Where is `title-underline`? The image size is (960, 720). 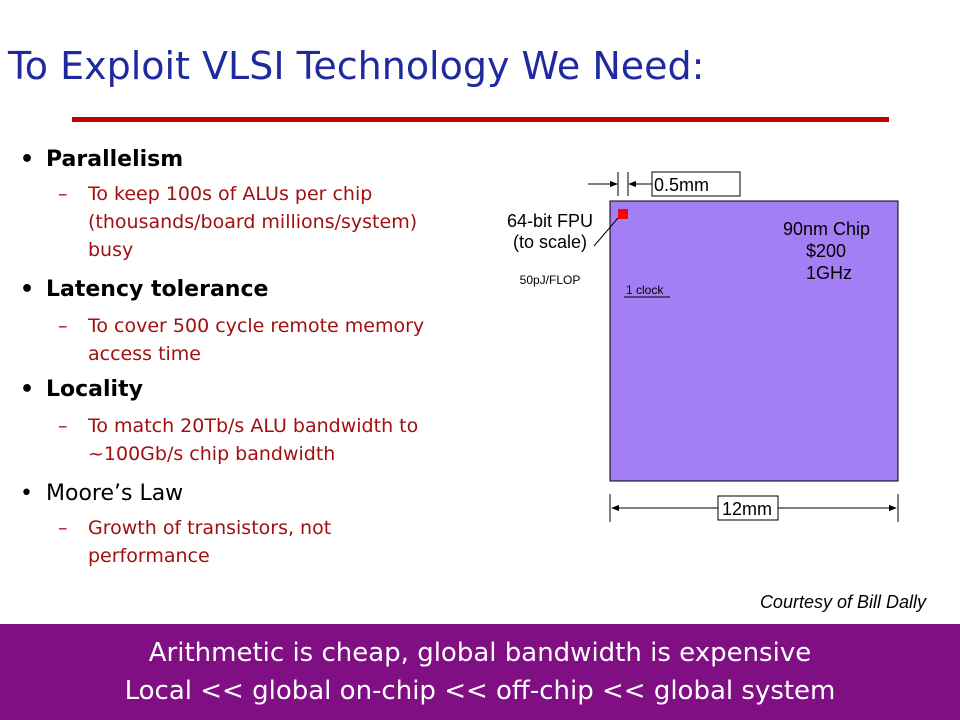 title-underline is located at coordinates (480, 119).